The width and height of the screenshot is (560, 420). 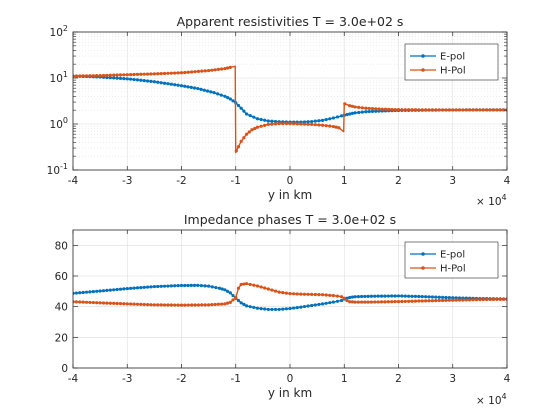 What do you see at coordinates (57, 169) in the screenshot?
I see `y-tick-label: 10⁻¹` at bounding box center [57, 169].